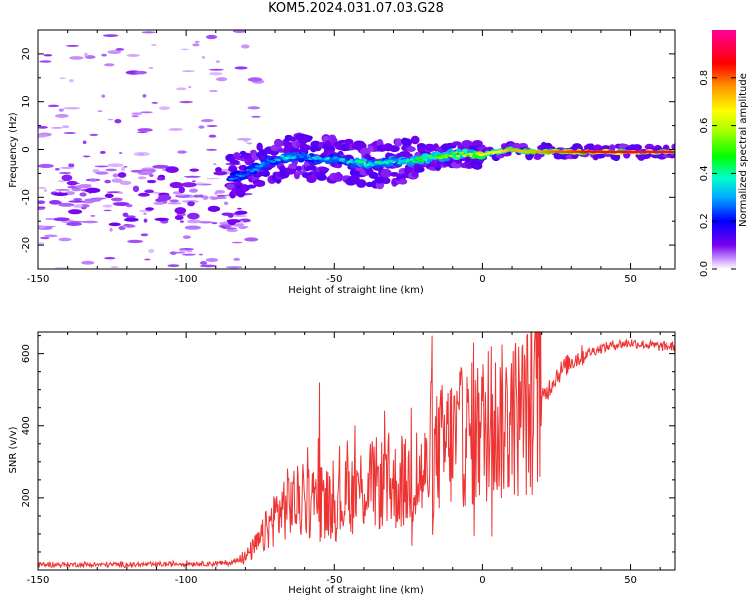  I want to click on spectrogram-x-axis-label: Height of straight line (km), so click(356, 290).